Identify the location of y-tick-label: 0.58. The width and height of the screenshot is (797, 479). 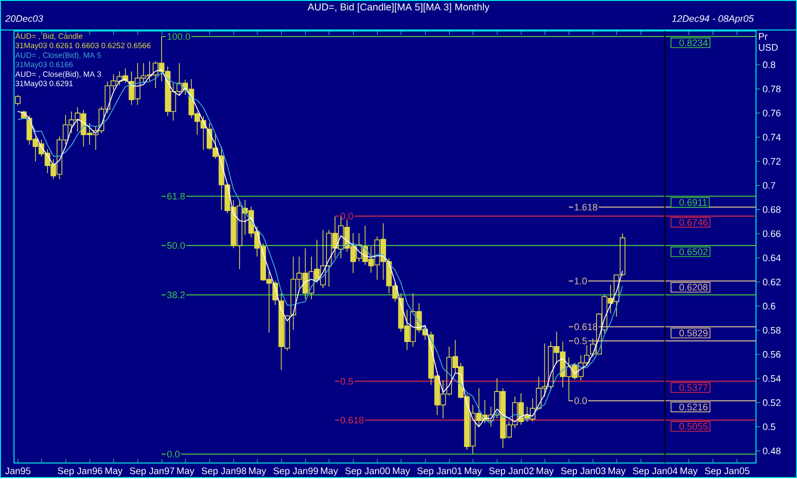
(771, 330).